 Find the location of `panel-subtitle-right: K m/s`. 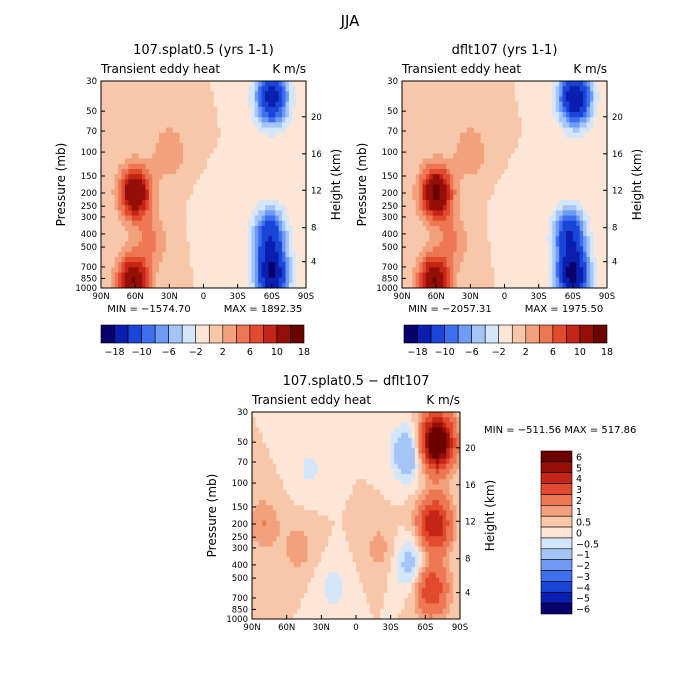

panel-subtitle-right: K m/s is located at coordinates (590, 69).